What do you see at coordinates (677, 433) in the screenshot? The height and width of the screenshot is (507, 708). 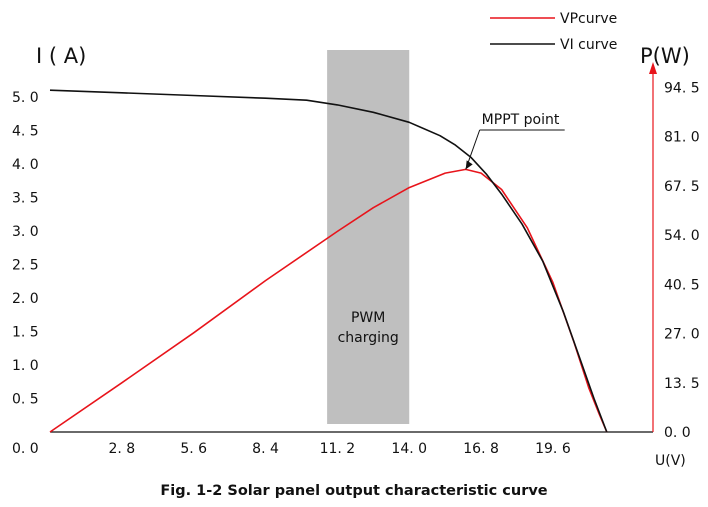 I see `right-tick-label: 0. 0` at bounding box center [677, 433].